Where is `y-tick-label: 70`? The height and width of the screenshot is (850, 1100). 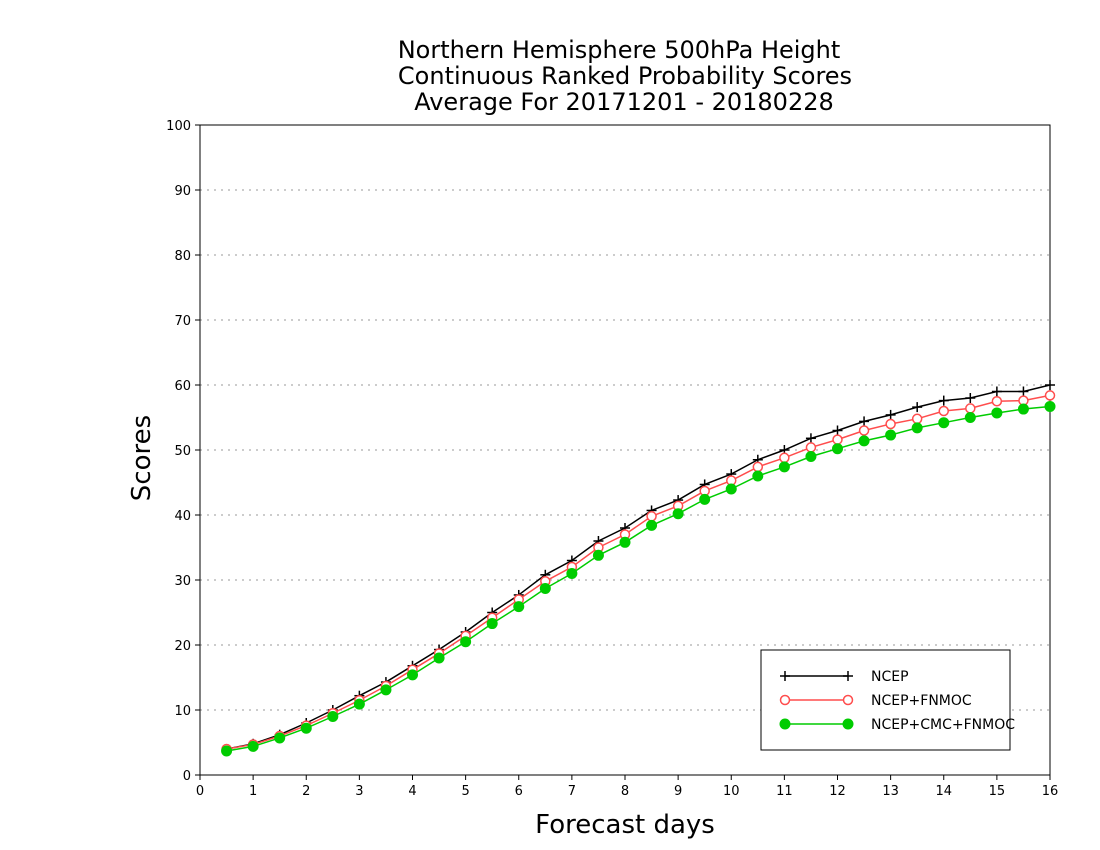 y-tick-label: 70 is located at coordinates (182, 321).